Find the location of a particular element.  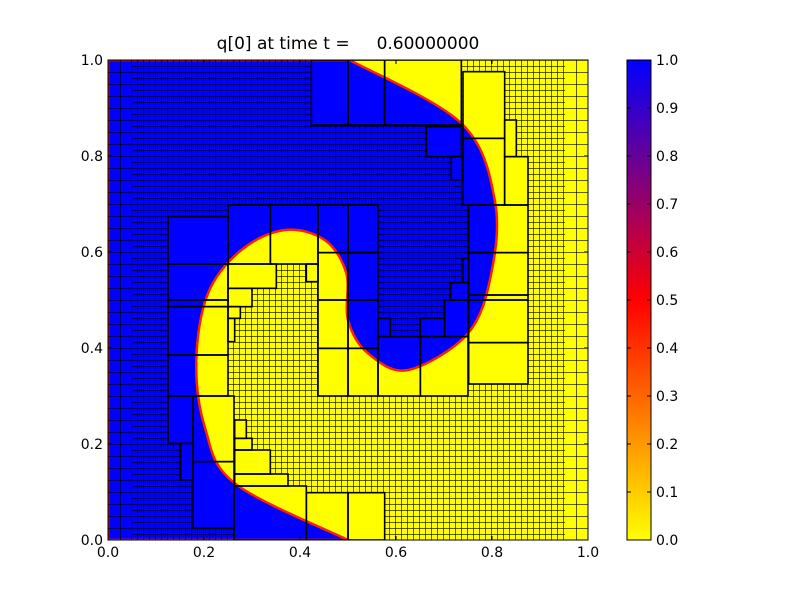

colorbar-tick-label: 0.8 is located at coordinates (667, 157).